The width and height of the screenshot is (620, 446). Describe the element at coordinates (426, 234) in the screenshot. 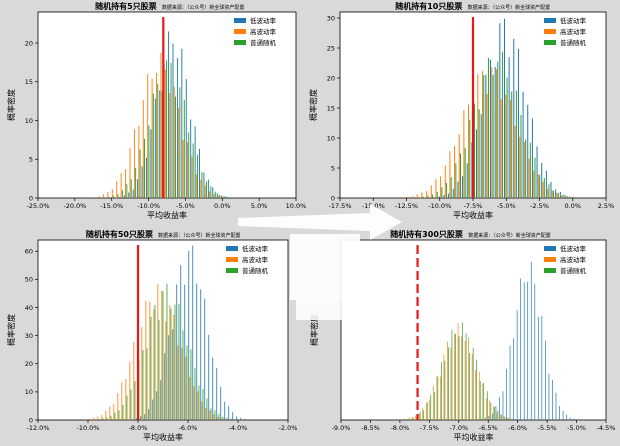

I see `chart-title: 随机持有300只股票` at that location.